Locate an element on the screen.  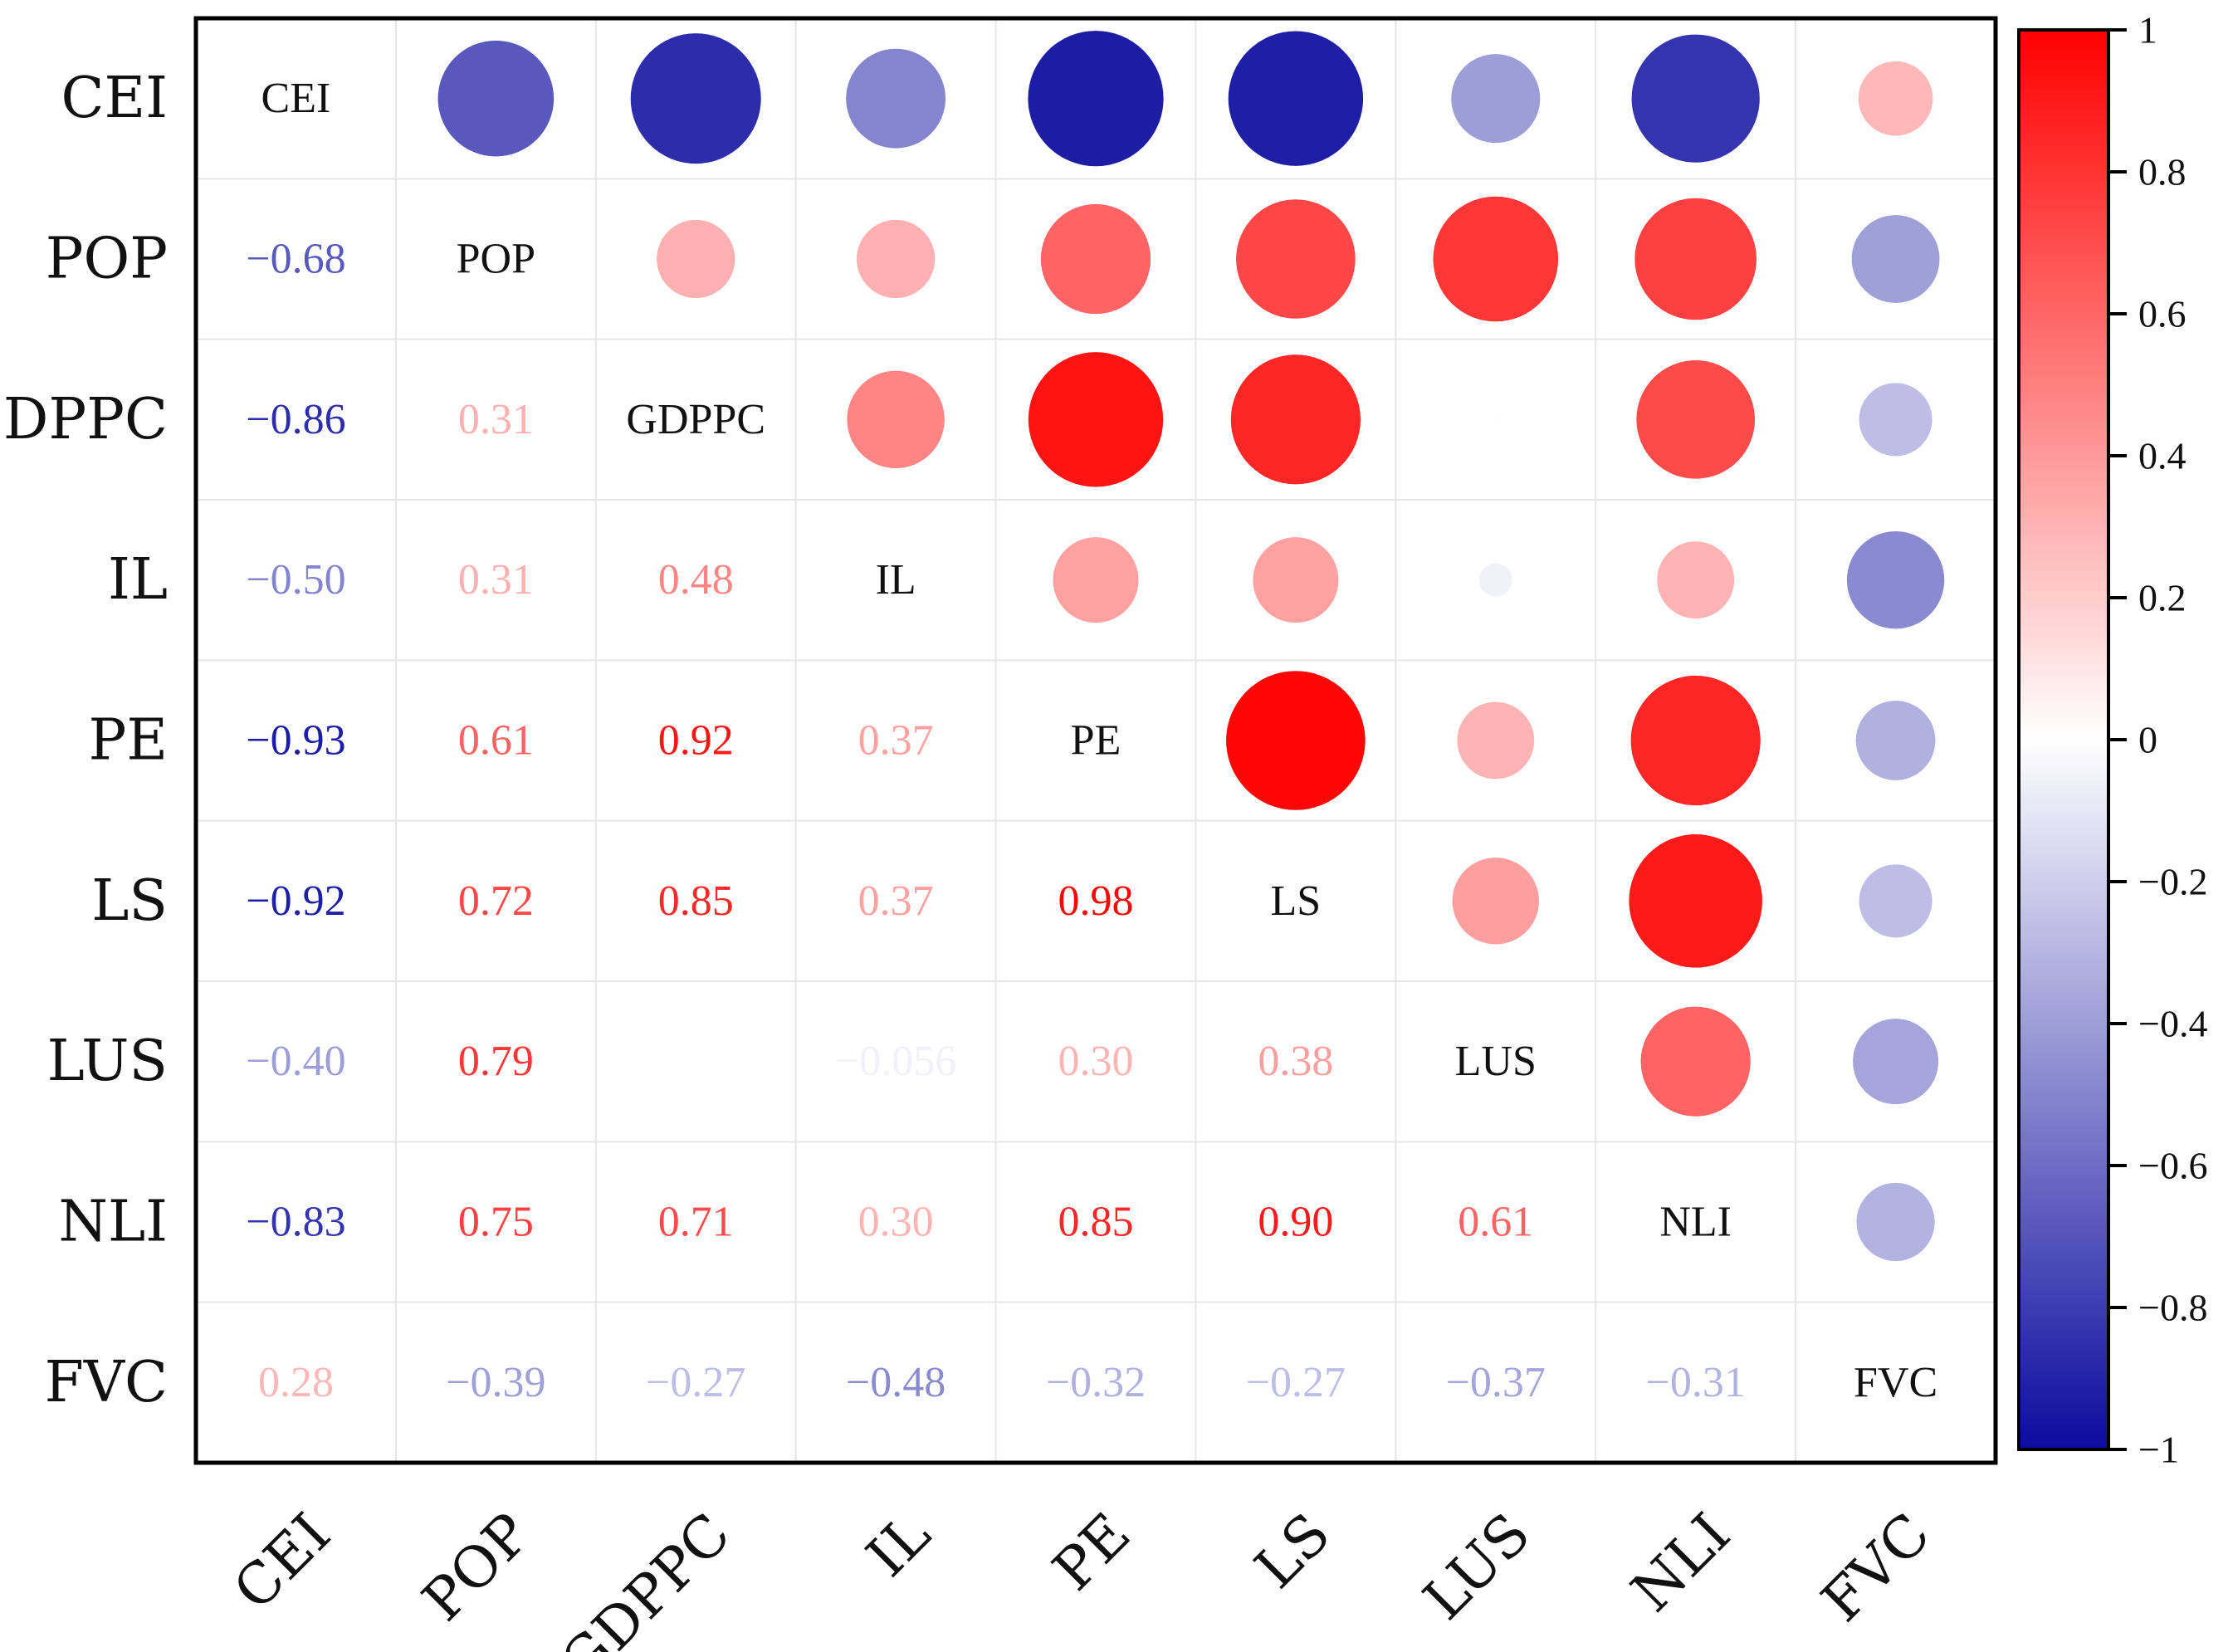
value-fvc-pop: −0.39 is located at coordinates (495, 1382).